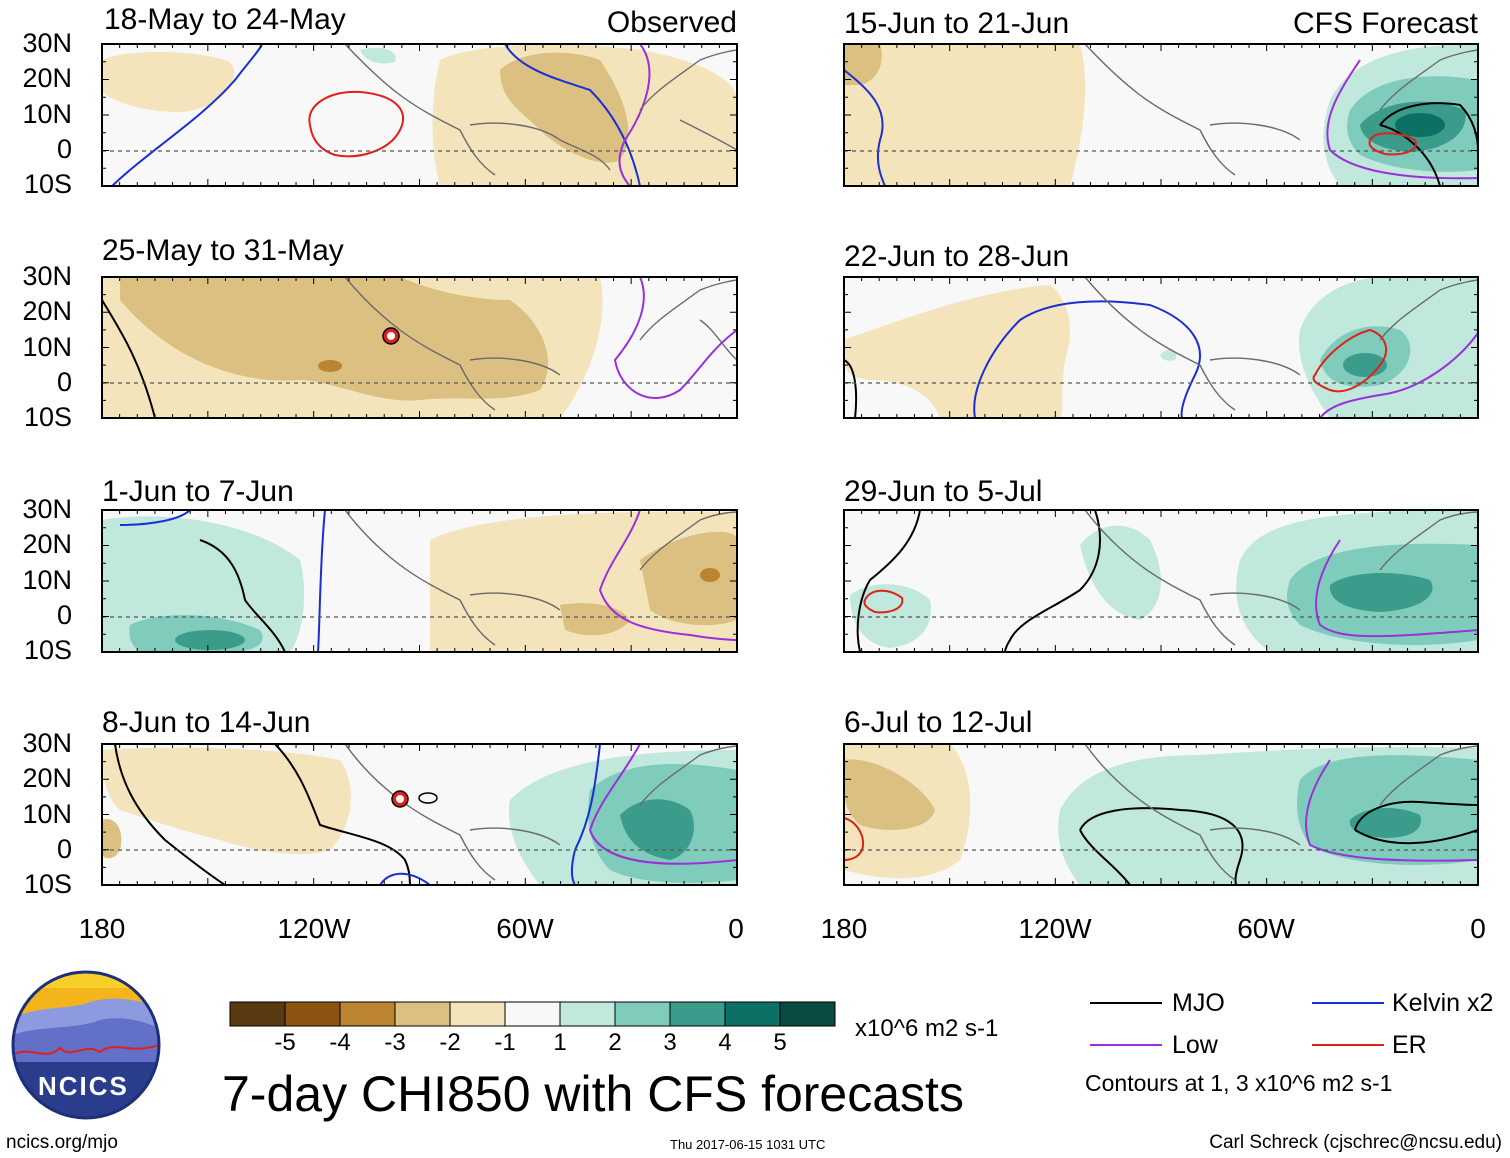 The height and width of the screenshot is (1158, 1510). I want to click on colorbar-tick-label: -2, so click(450, 1042).